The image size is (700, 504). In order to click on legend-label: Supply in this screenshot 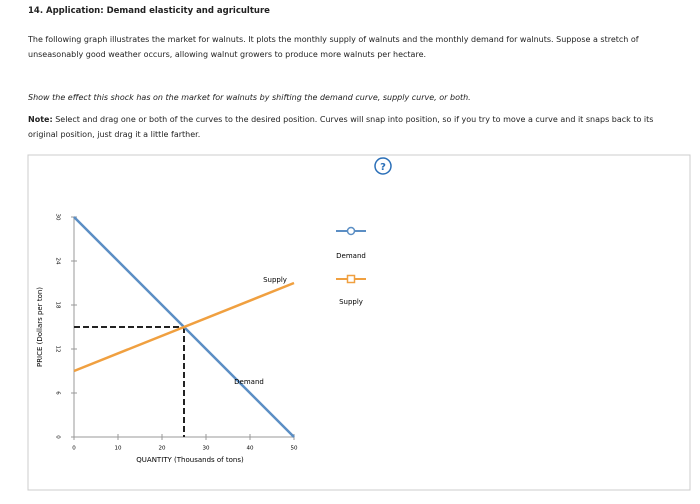, I will do `click(351, 302)`.